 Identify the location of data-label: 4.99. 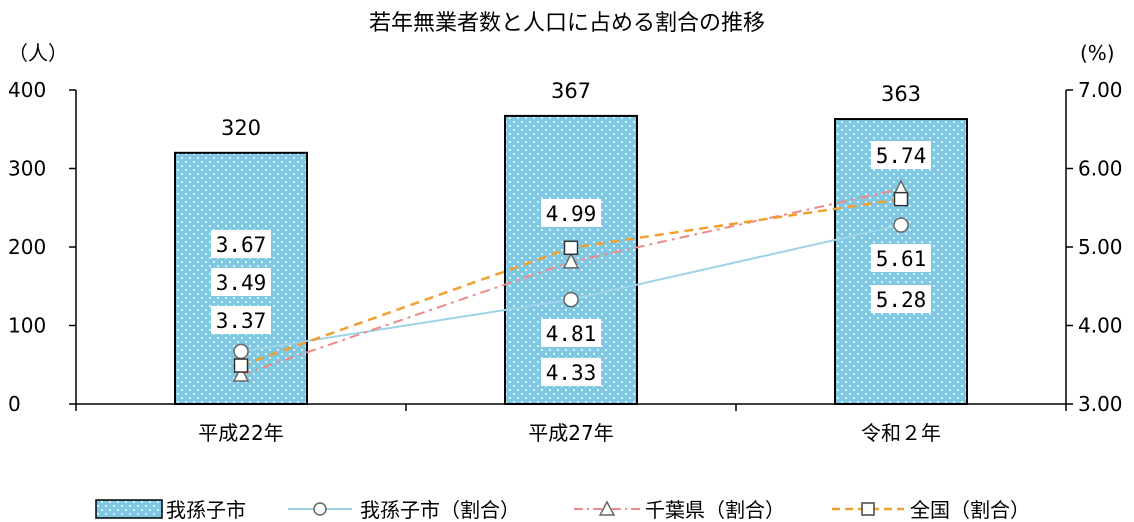
(571, 214).